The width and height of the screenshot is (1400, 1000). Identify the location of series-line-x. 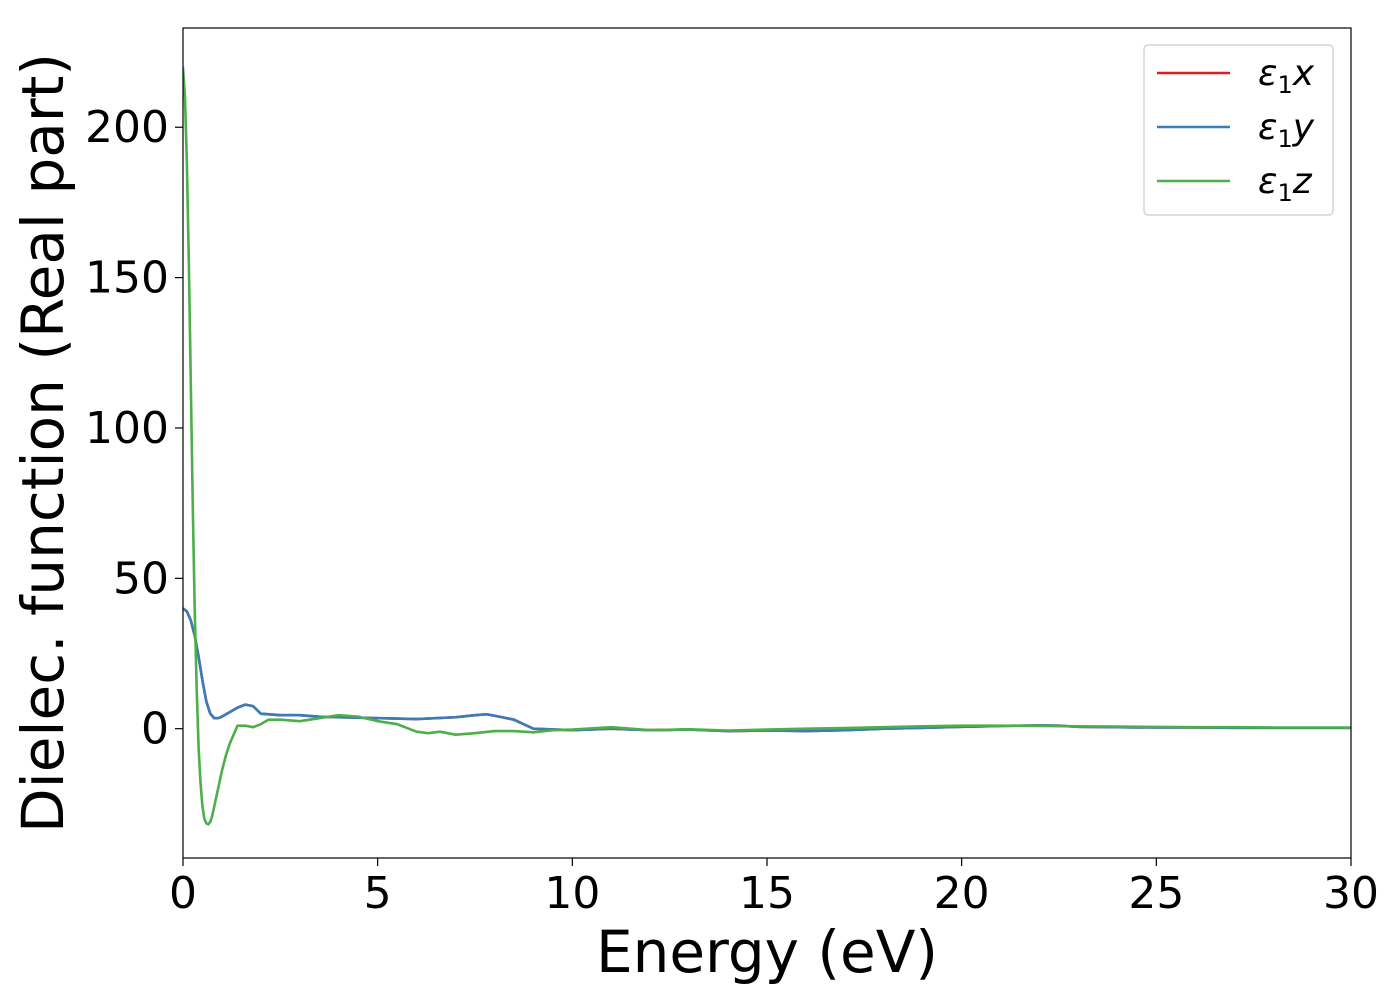
(767, 670).